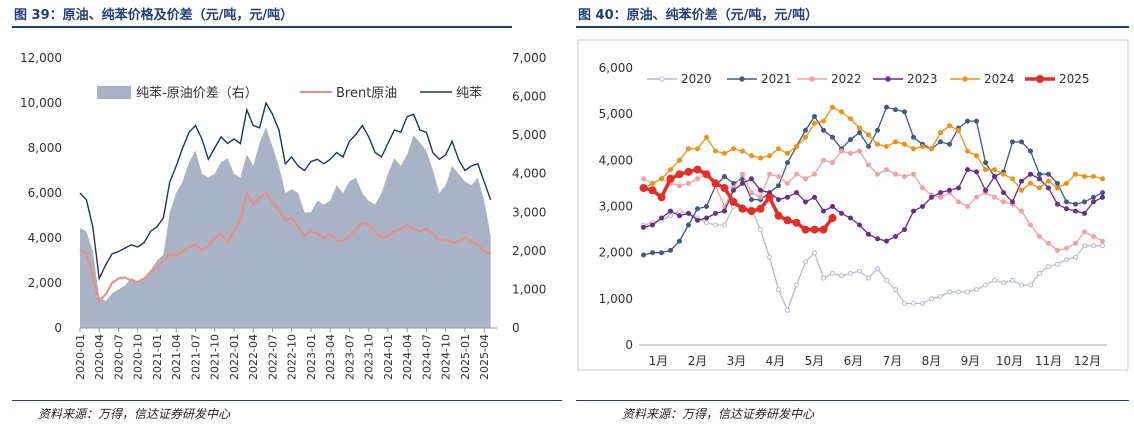 Image resolution: width=1134 pixels, height=428 pixels. Describe the element at coordinates (659, 361) in the screenshot. I see `right-x-tick-label: 1月` at that location.